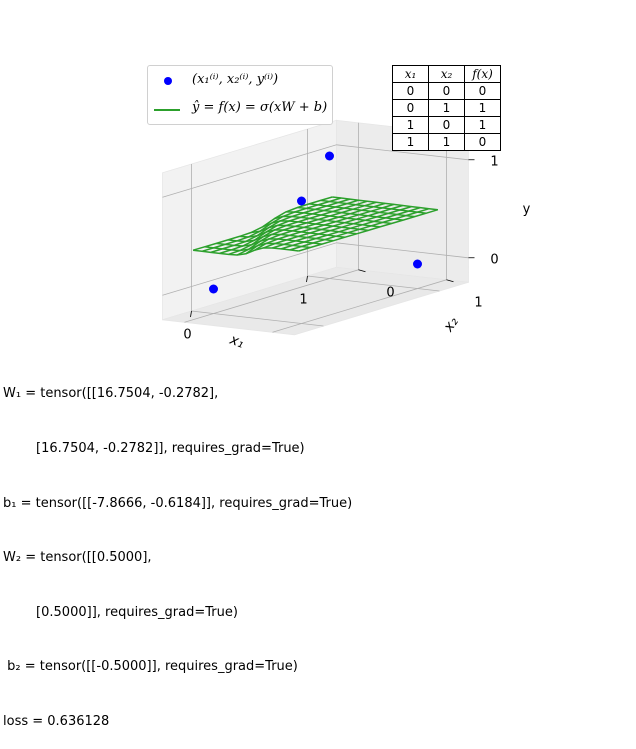 Image resolution: width=636 pixels, height=749 pixels. Describe the element at coordinates (410, 74) in the screenshot. I see `truth-table-header-cell: x₁` at that location.